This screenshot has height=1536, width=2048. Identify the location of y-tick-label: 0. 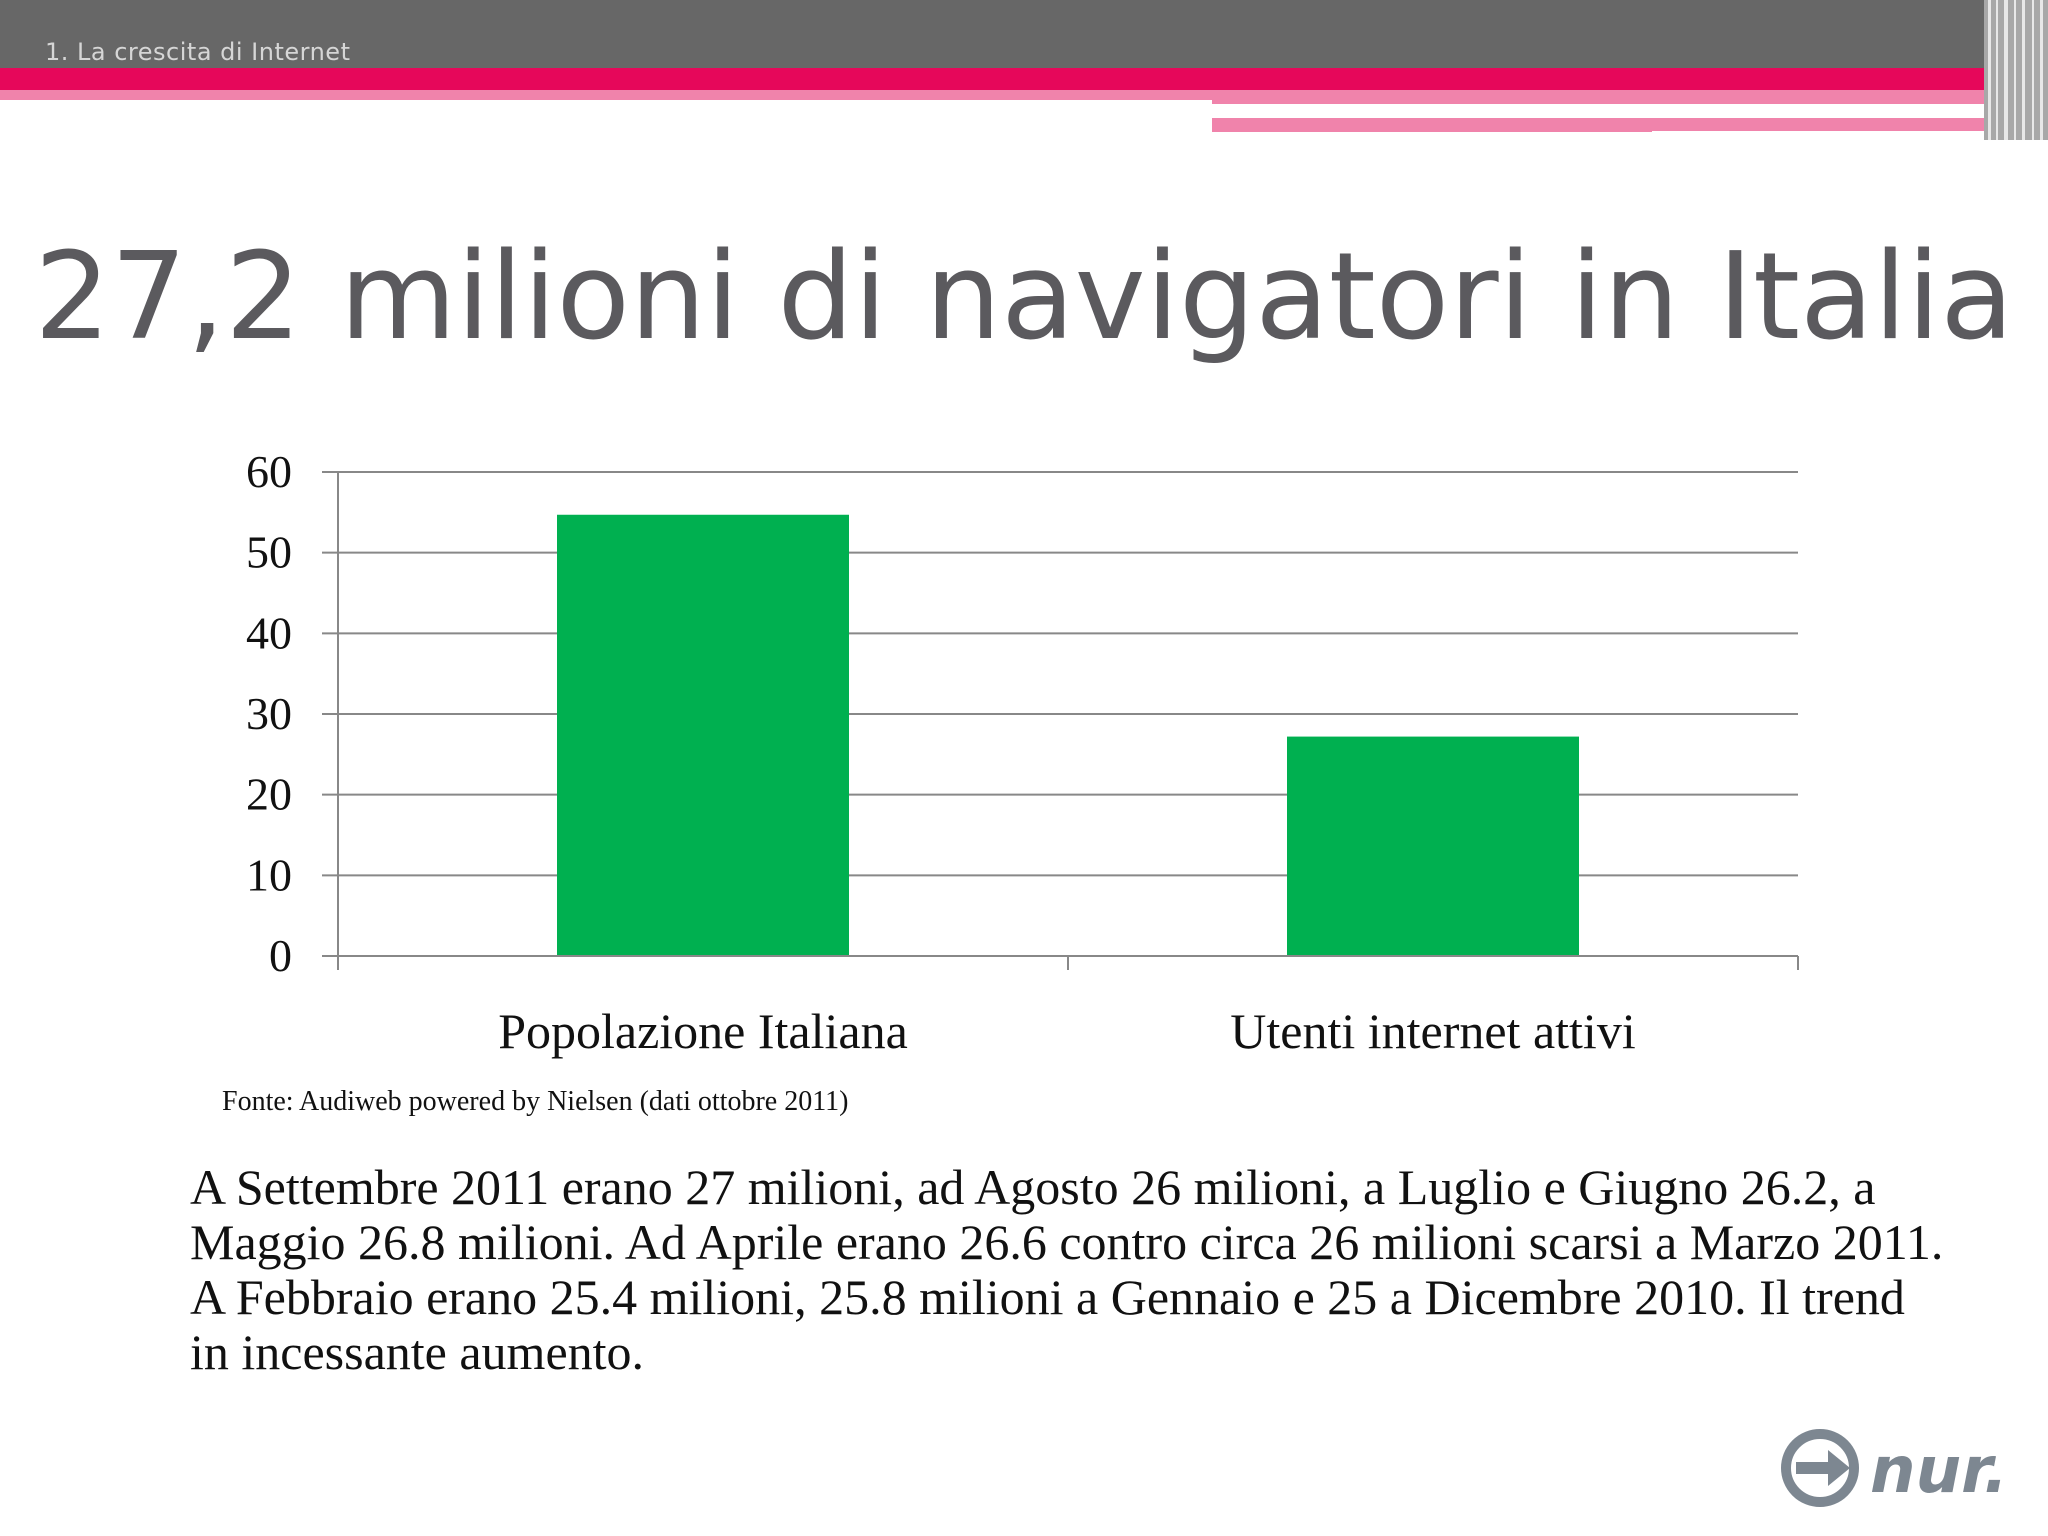
(280, 955).